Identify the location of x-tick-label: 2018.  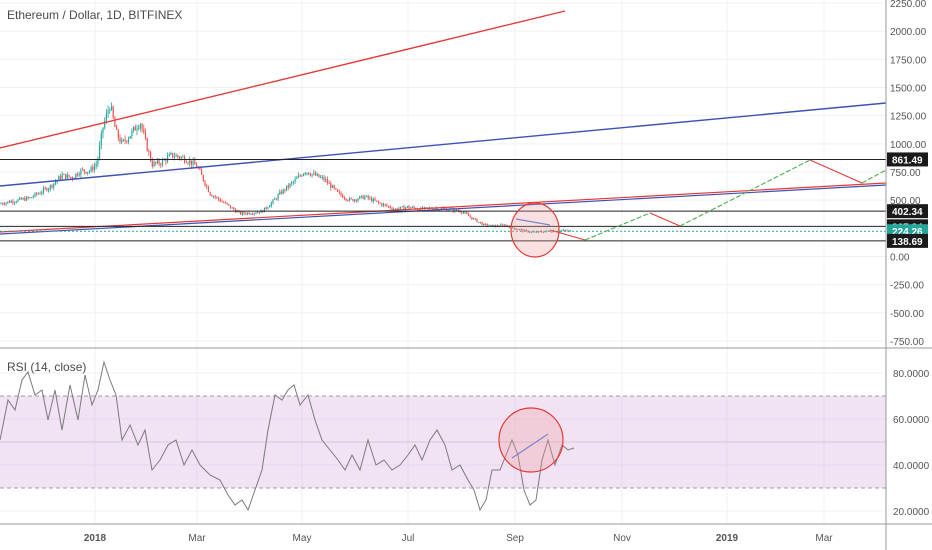
(95, 538).